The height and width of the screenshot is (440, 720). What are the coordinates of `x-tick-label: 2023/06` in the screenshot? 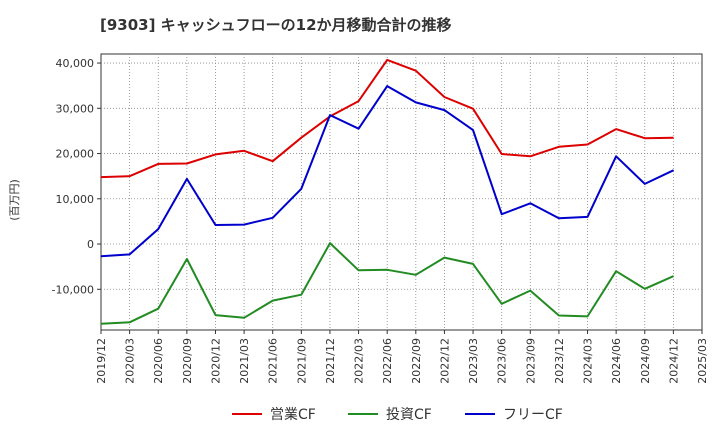 It's located at (502, 361).